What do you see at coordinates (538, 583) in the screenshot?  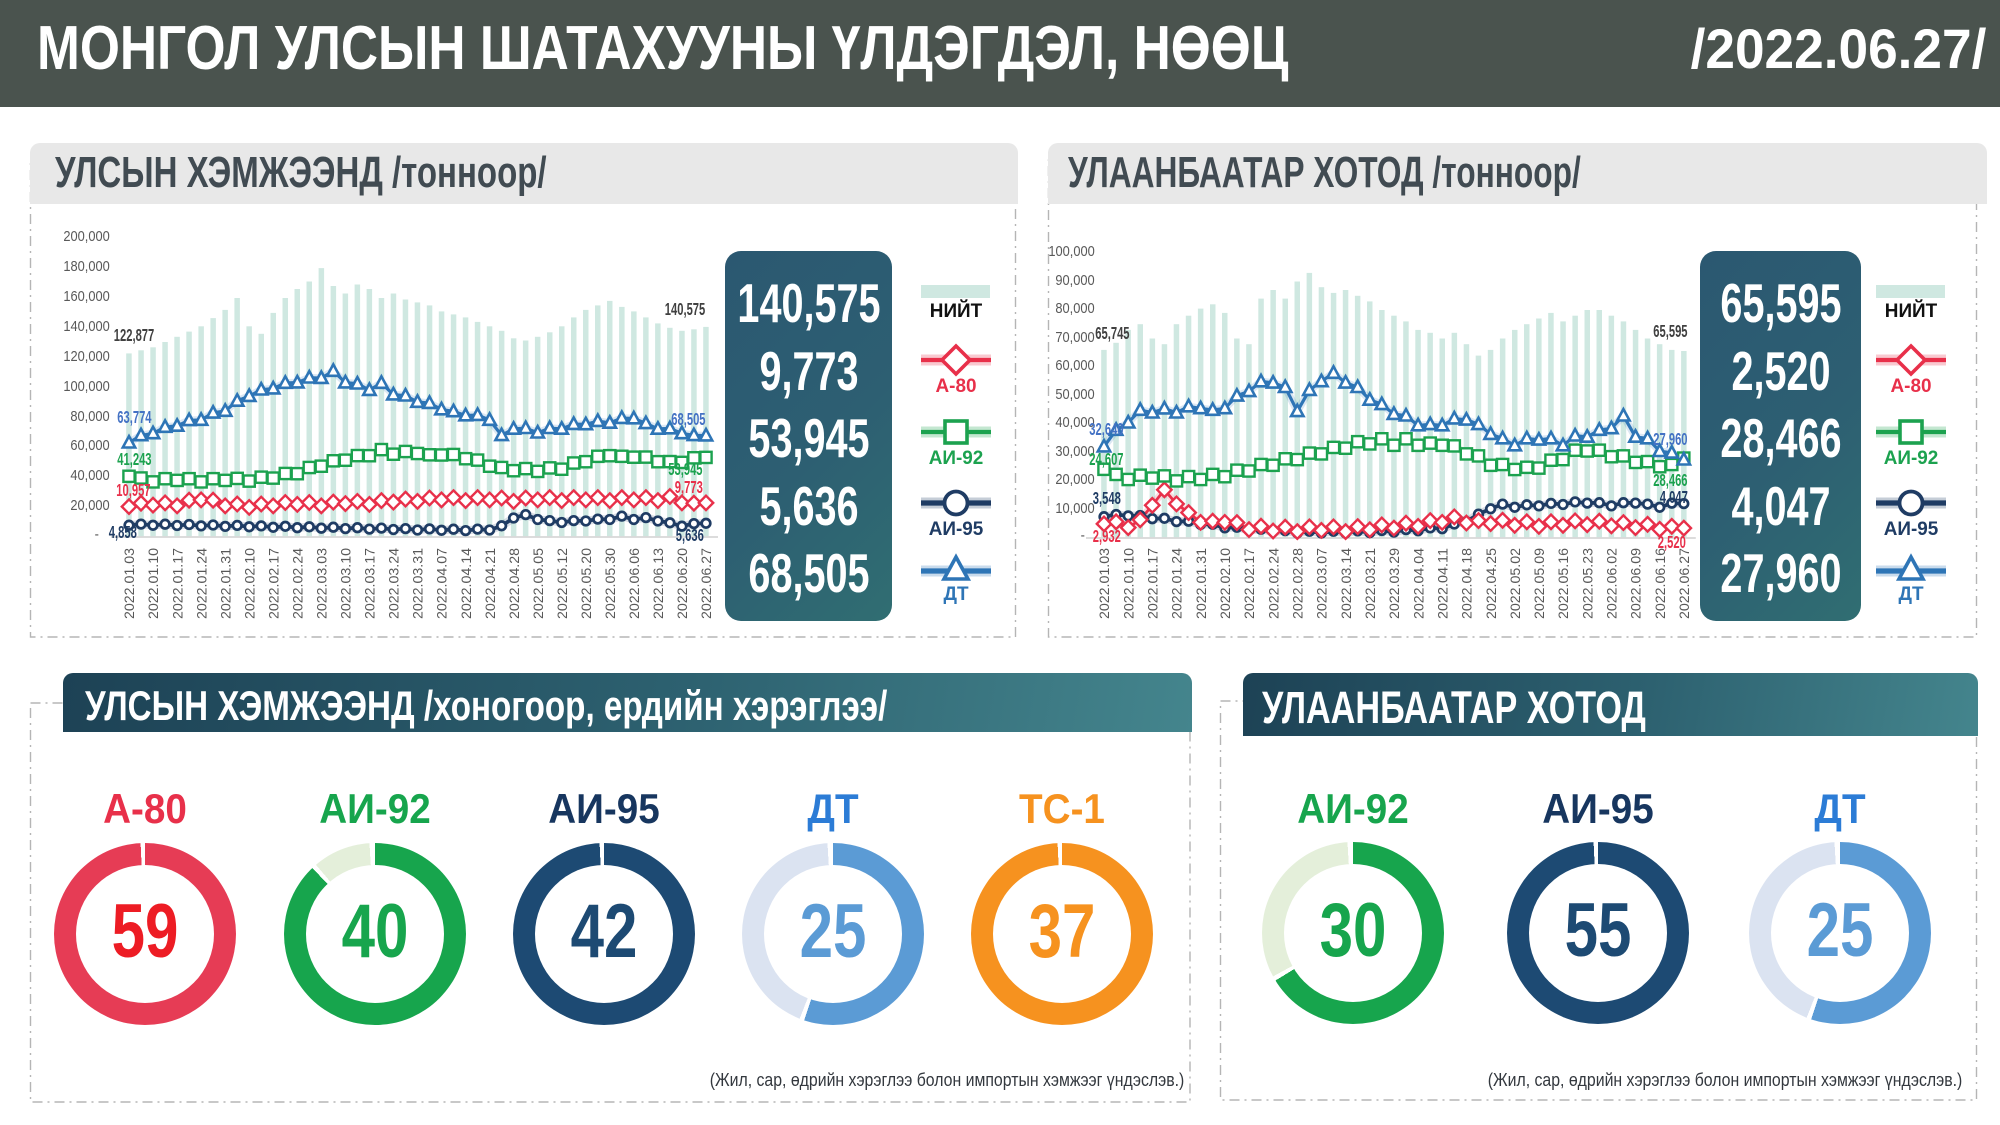 I see `svg-text: 2022.05.05` at bounding box center [538, 583].